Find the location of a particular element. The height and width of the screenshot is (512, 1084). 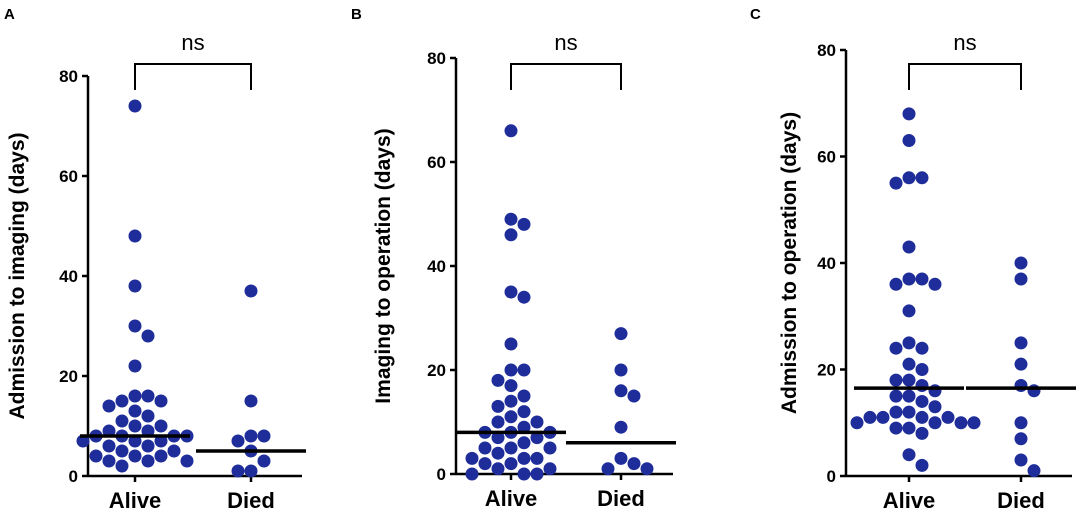

panel-label: C is located at coordinates (755, 14).